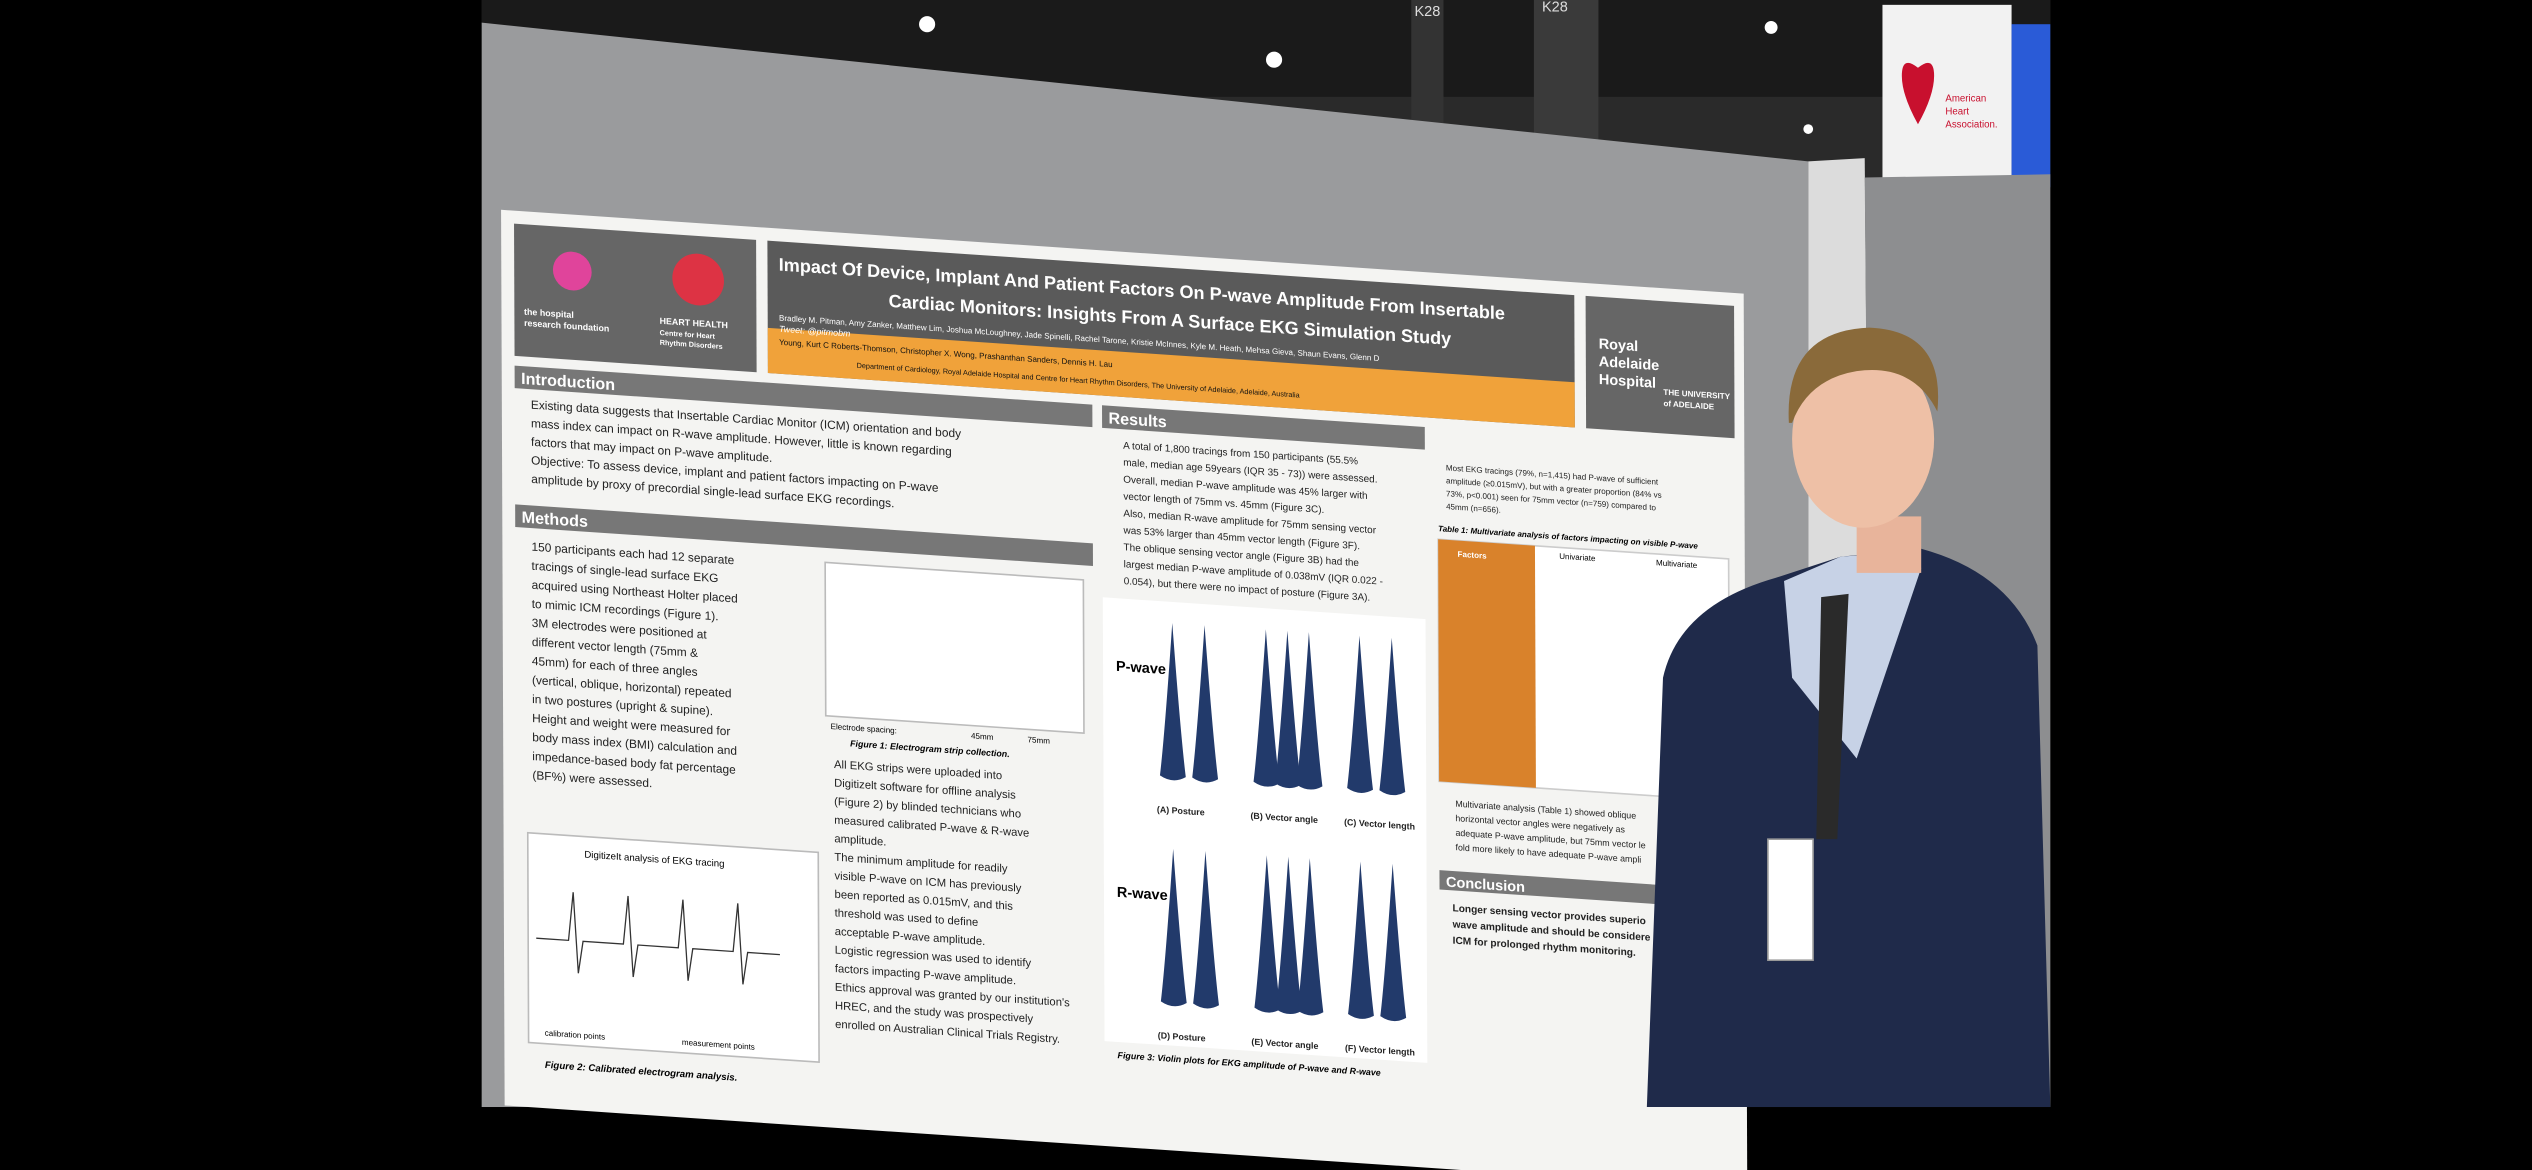  What do you see at coordinates (1473, 555) in the screenshot?
I see `table-head: Factors` at bounding box center [1473, 555].